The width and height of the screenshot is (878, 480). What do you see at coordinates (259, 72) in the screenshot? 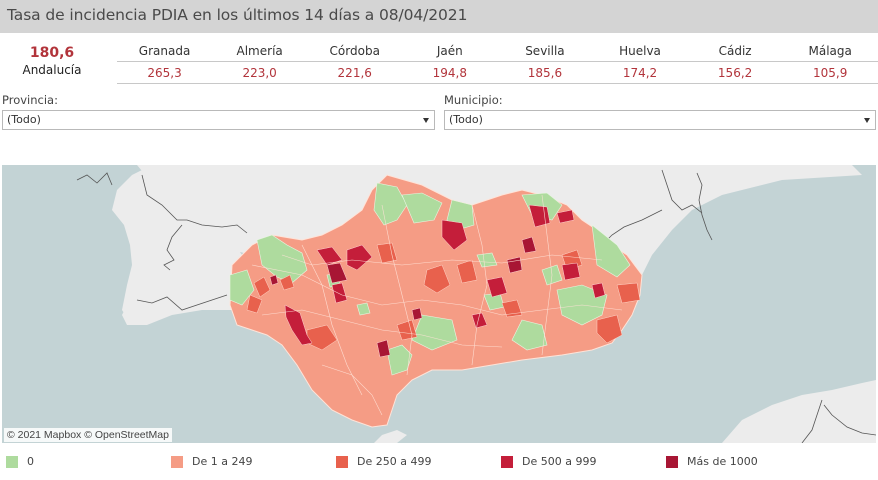
I see `province-value: 223,0` at bounding box center [259, 72].